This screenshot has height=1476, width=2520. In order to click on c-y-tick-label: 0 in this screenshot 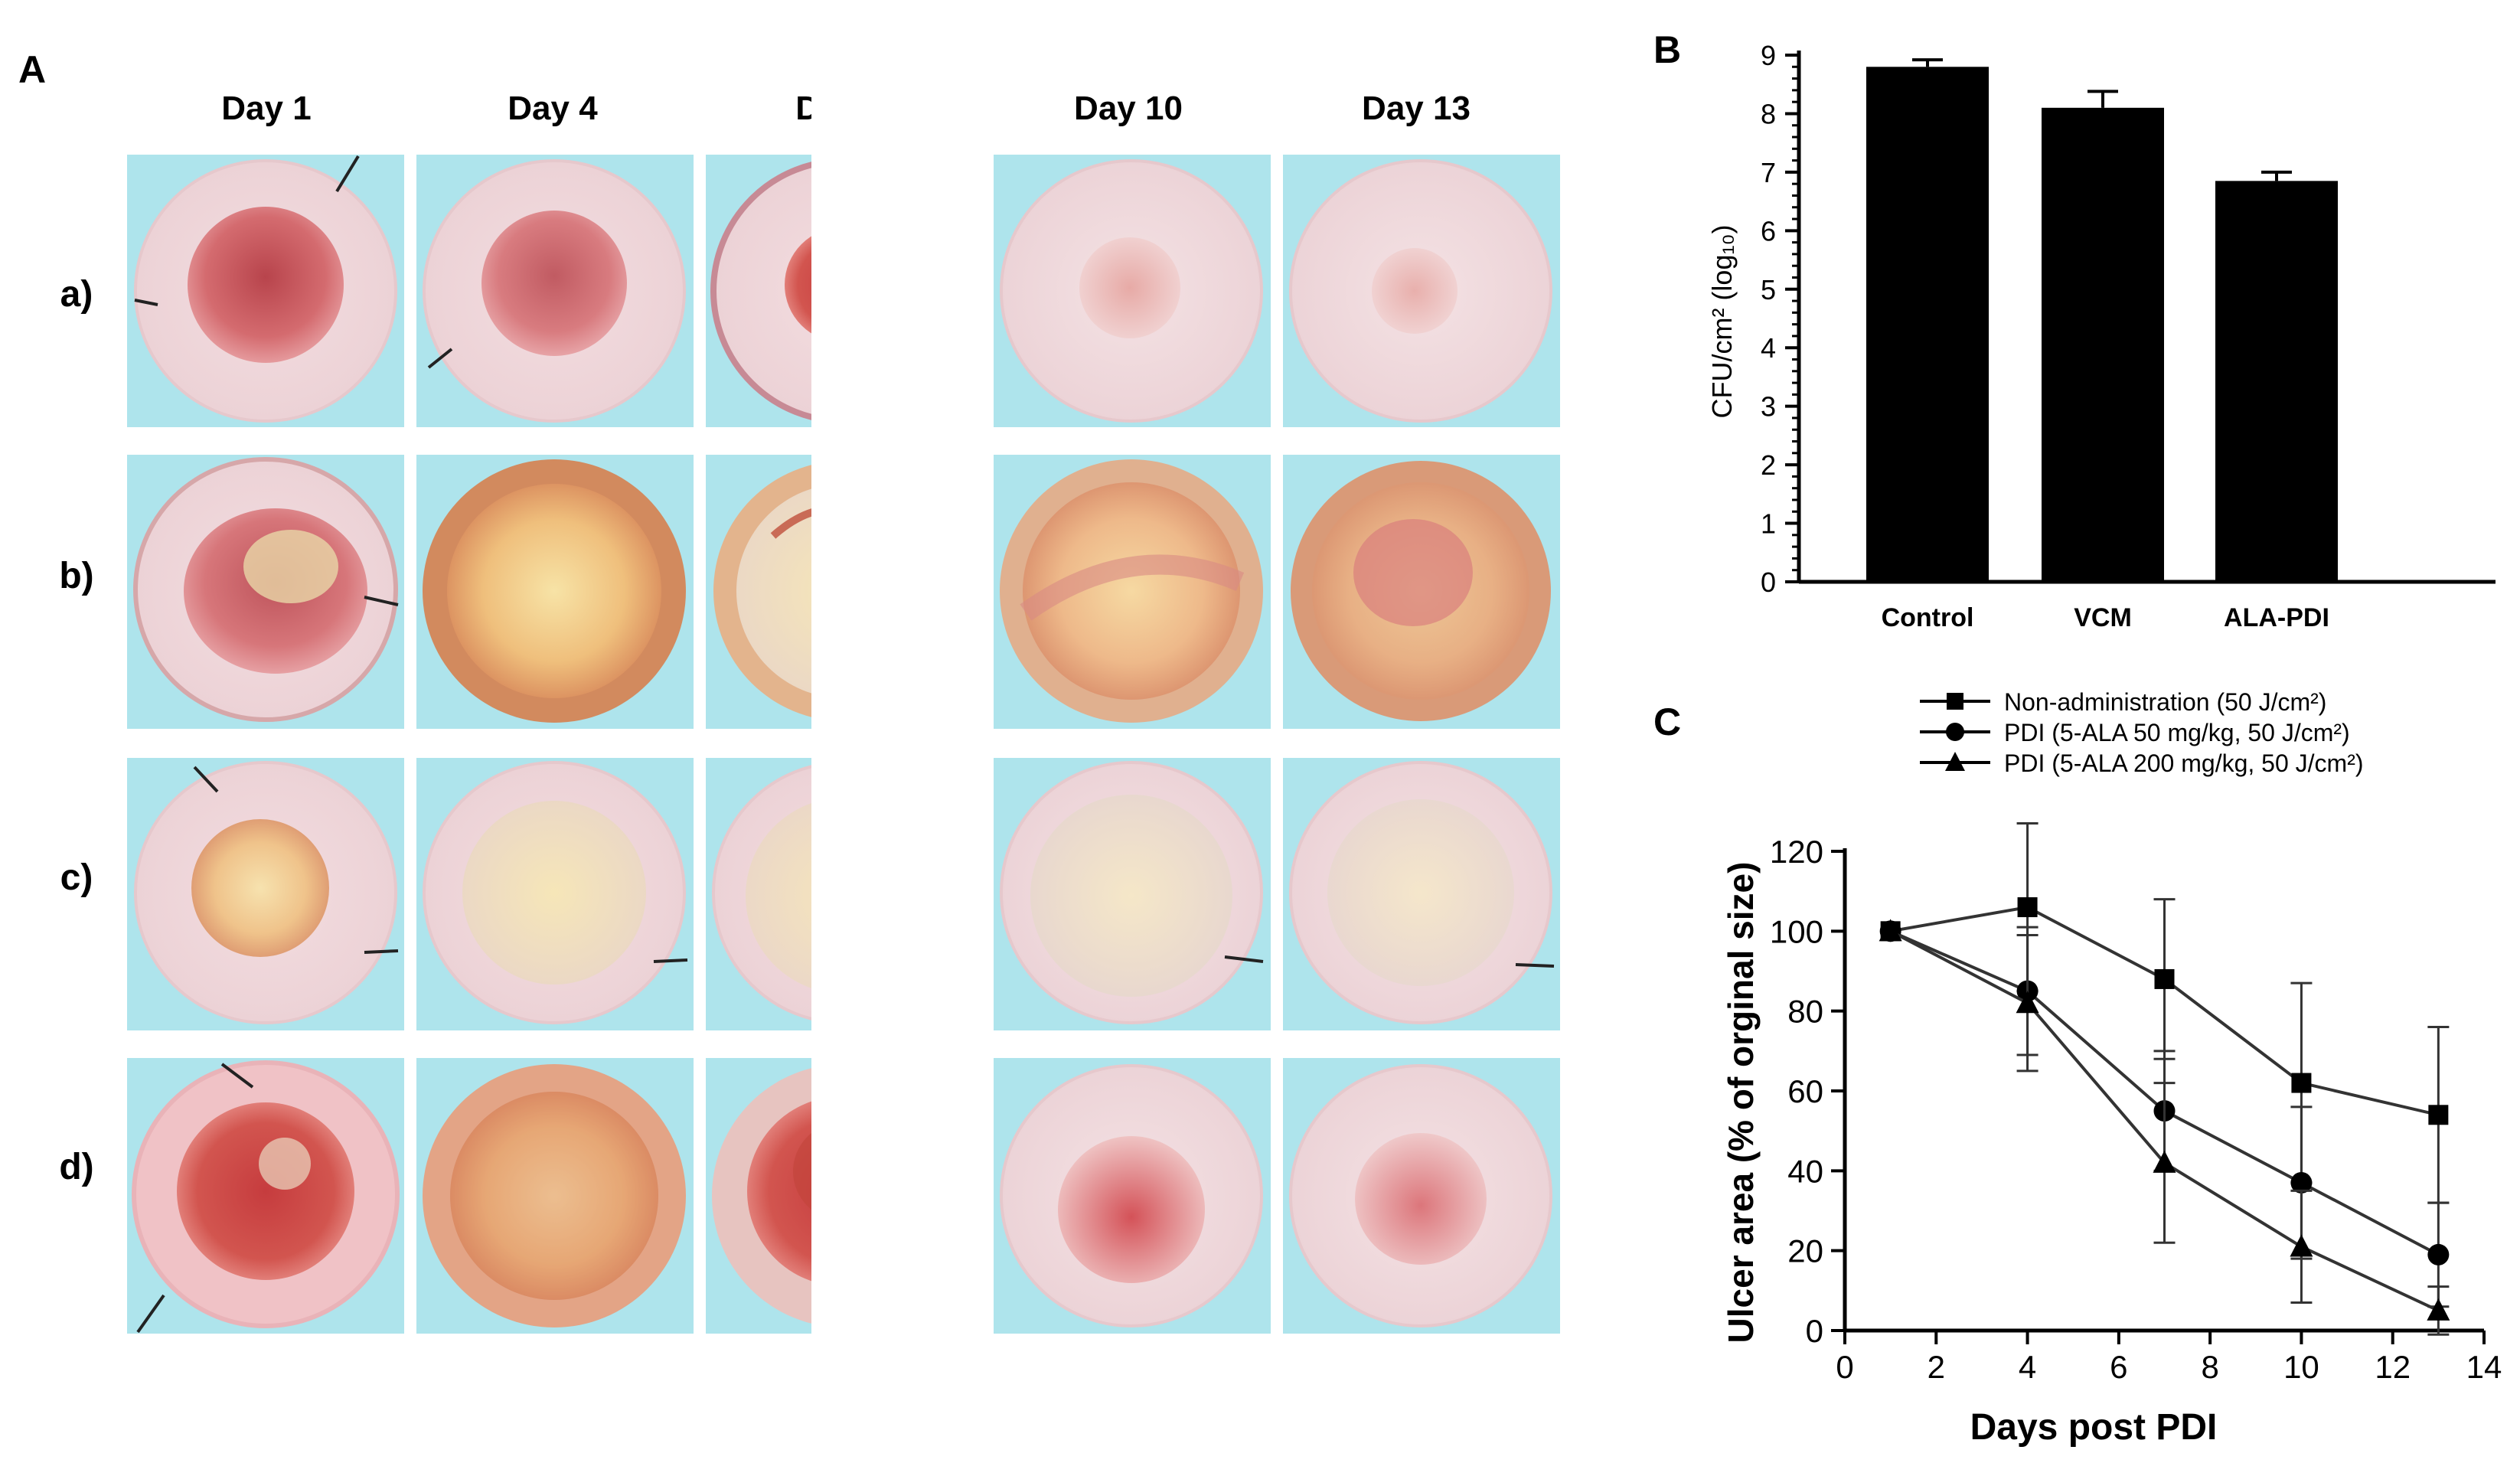, I will do `click(1814, 1331)`.